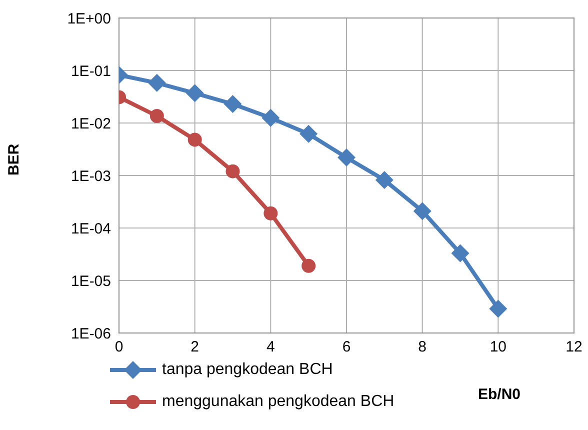  I want to click on x-tick-label: 4, so click(270, 347).